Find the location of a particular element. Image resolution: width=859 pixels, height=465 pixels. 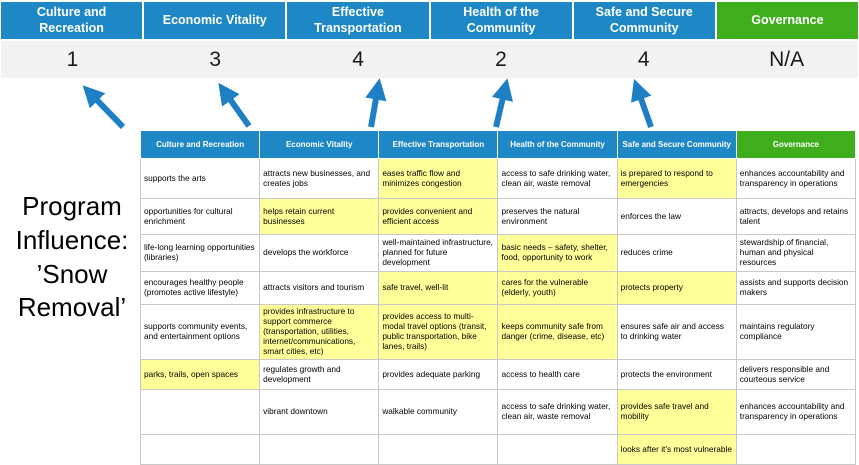

pillar-score-0: 1 is located at coordinates (72, 59).